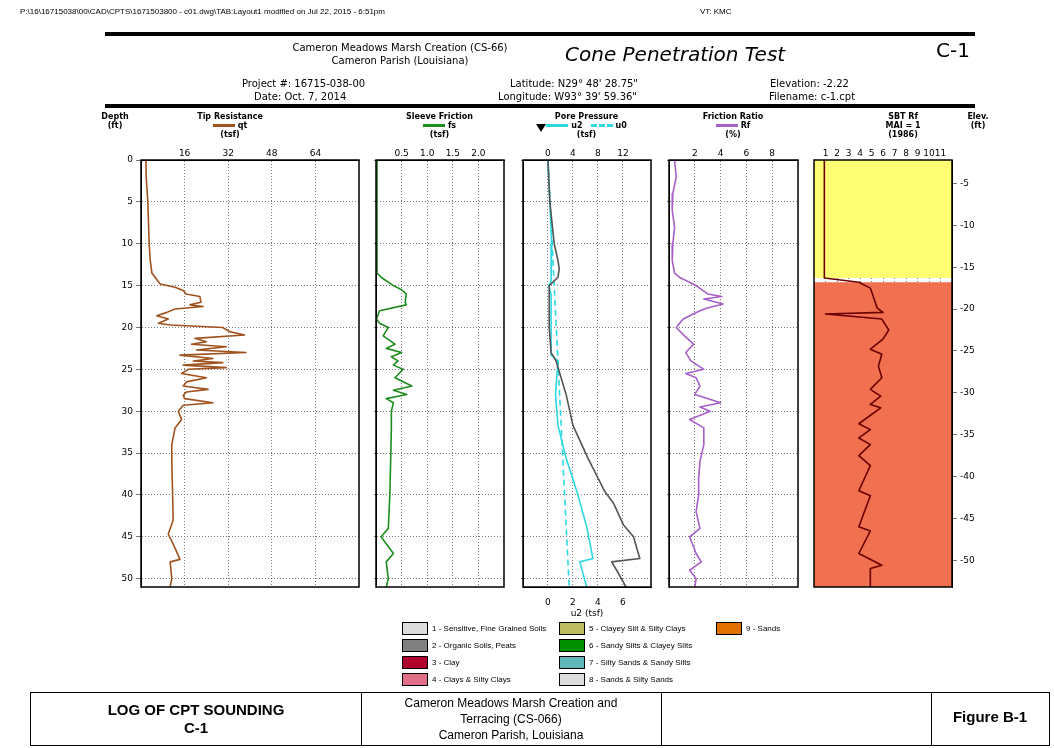  Describe the element at coordinates (127, 494) in the screenshot. I see `y-tick-label: 40` at that location.